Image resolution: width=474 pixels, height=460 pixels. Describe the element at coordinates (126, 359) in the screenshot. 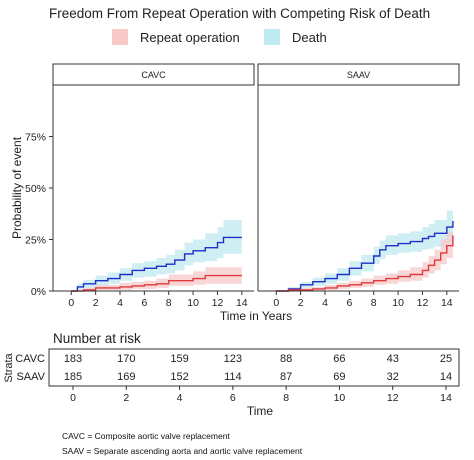

I see `risk-cell-cavc: 170` at that location.